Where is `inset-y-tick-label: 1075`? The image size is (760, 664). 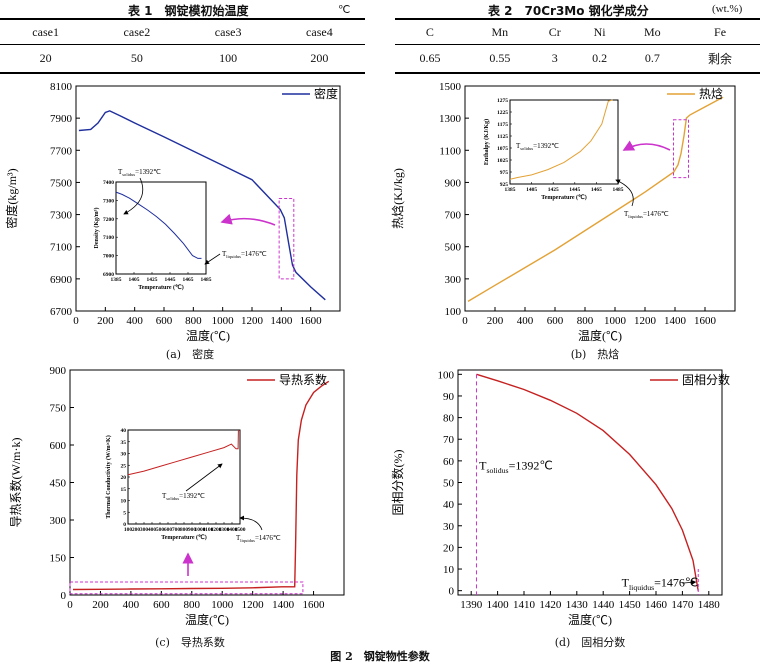 inset-y-tick-label: 1075 is located at coordinates (502, 149).